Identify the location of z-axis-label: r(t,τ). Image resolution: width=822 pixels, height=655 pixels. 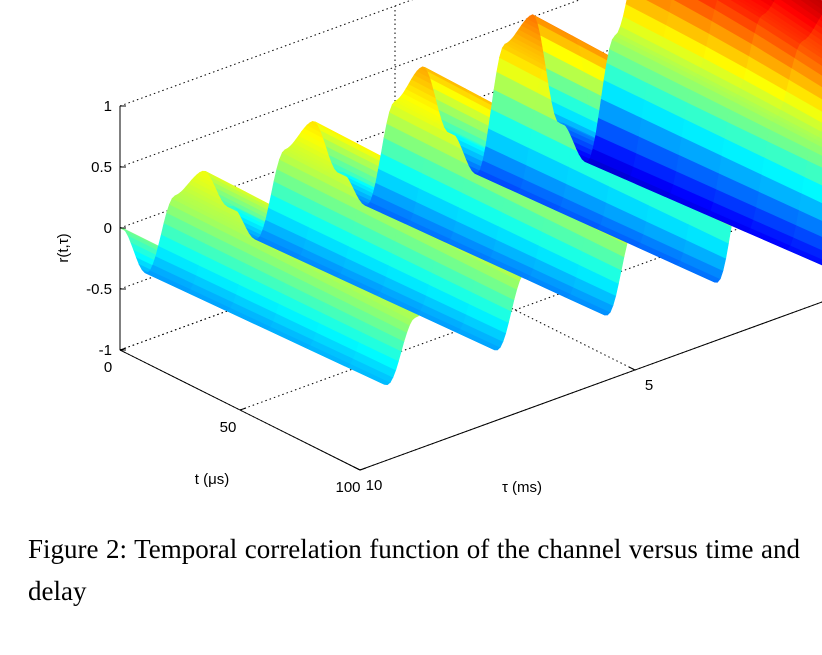
(63, 247).